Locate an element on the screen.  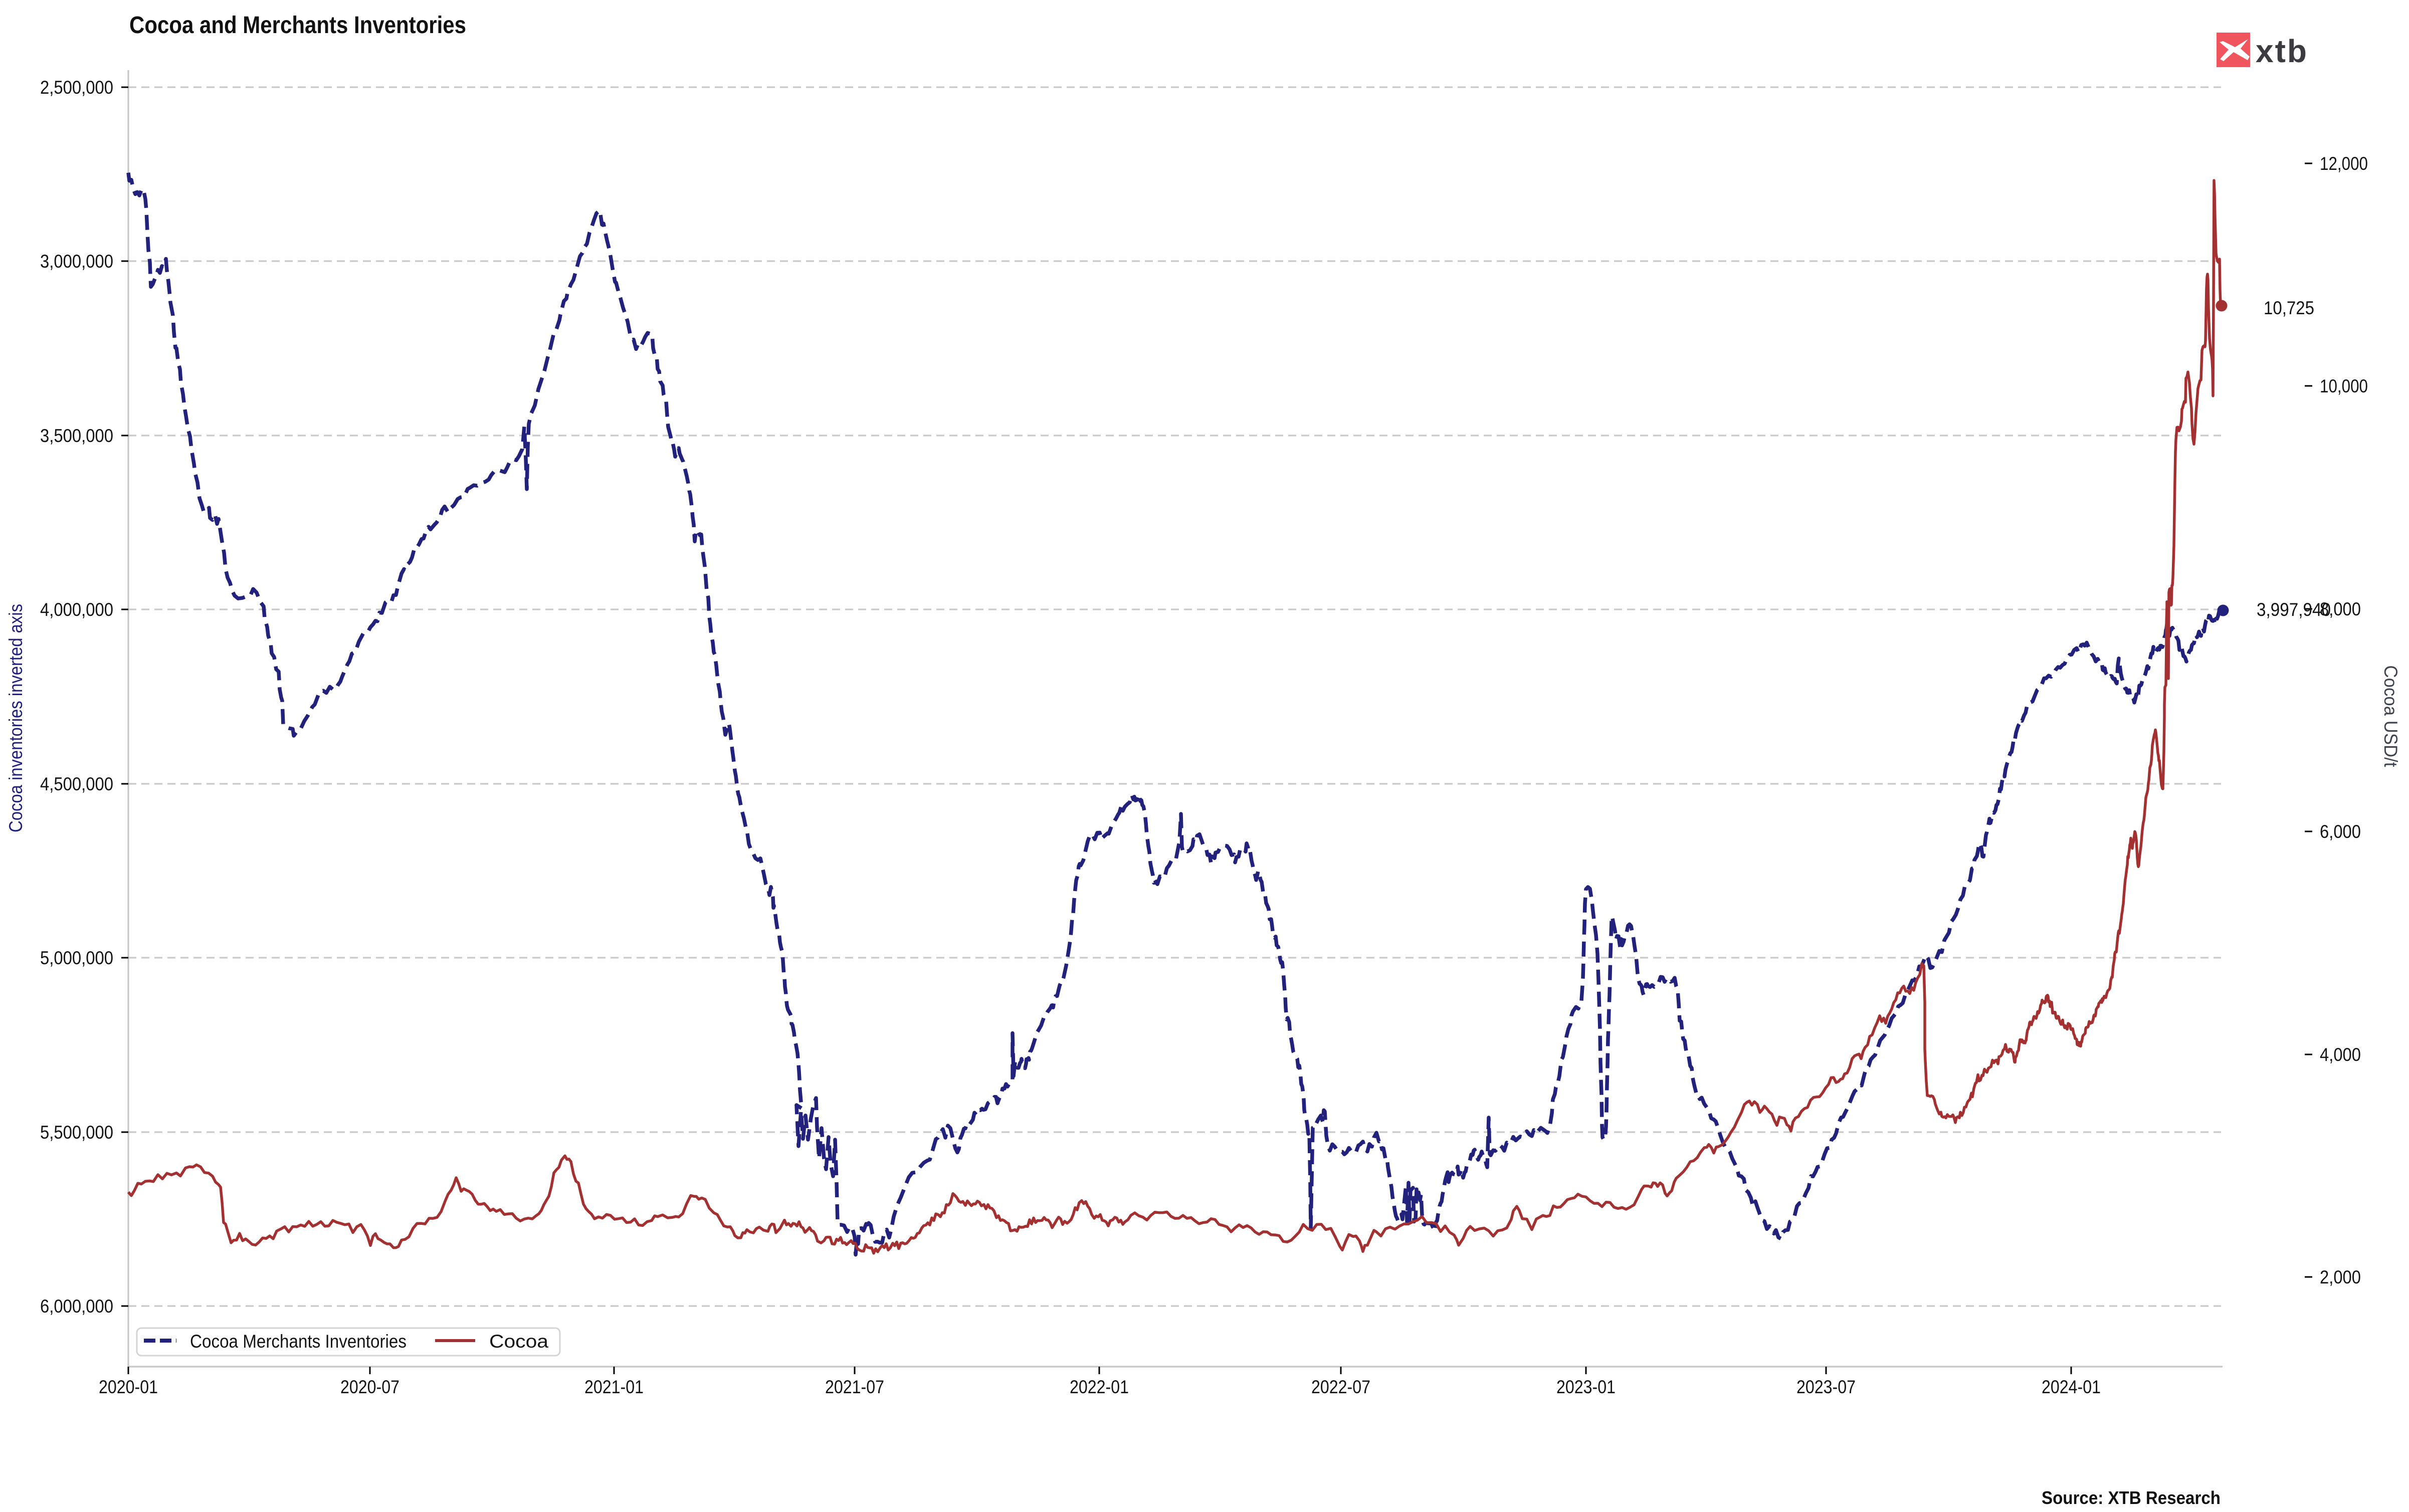
svg-text: 2022-01 is located at coordinates (1099, 1387).